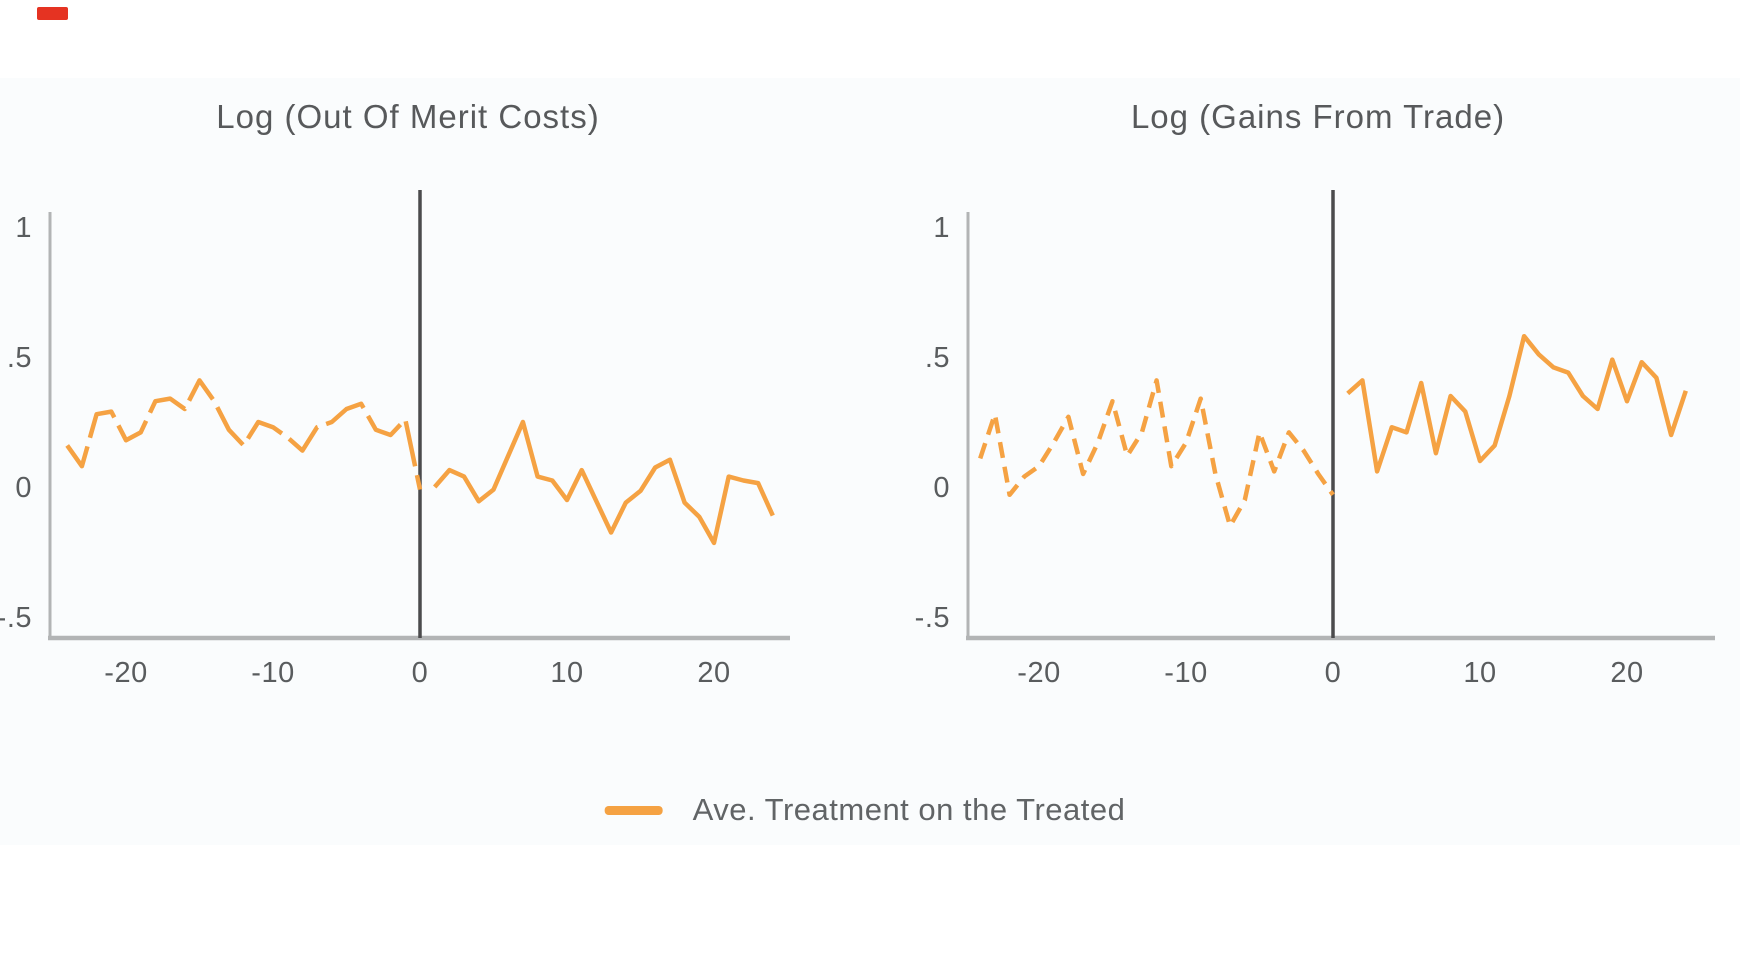 This screenshot has height=980, width=1740. Describe the element at coordinates (408, 116) in the screenshot. I see `chart-title-left: Log (Out Of Merit Costs)` at that location.